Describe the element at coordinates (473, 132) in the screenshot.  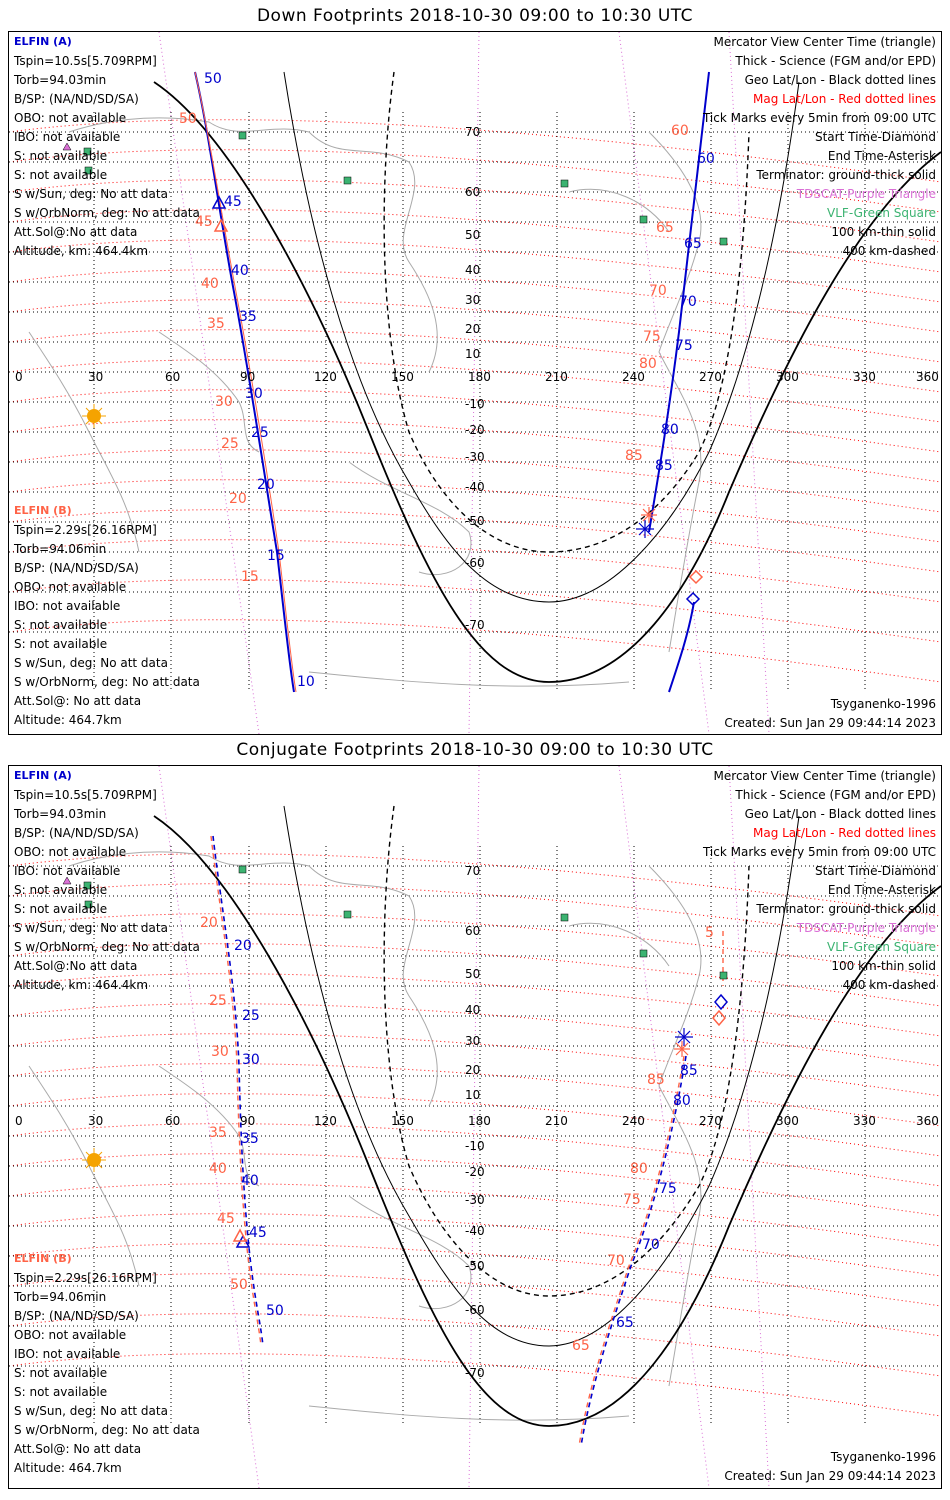
I see `lat-tick: 70` at that location.